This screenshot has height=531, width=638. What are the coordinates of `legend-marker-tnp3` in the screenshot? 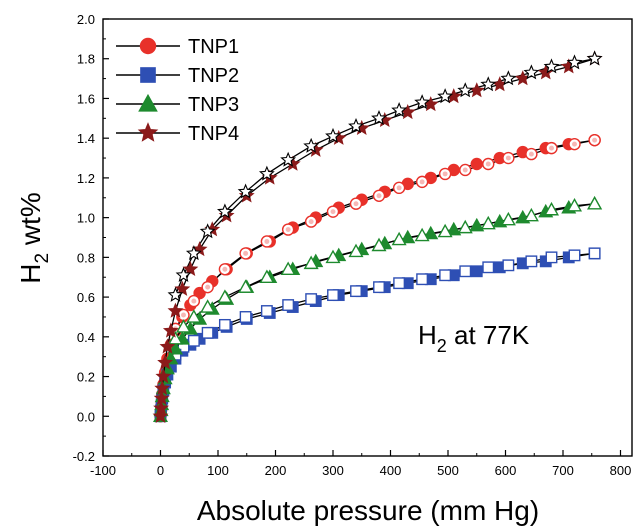 It's located at (148, 102).